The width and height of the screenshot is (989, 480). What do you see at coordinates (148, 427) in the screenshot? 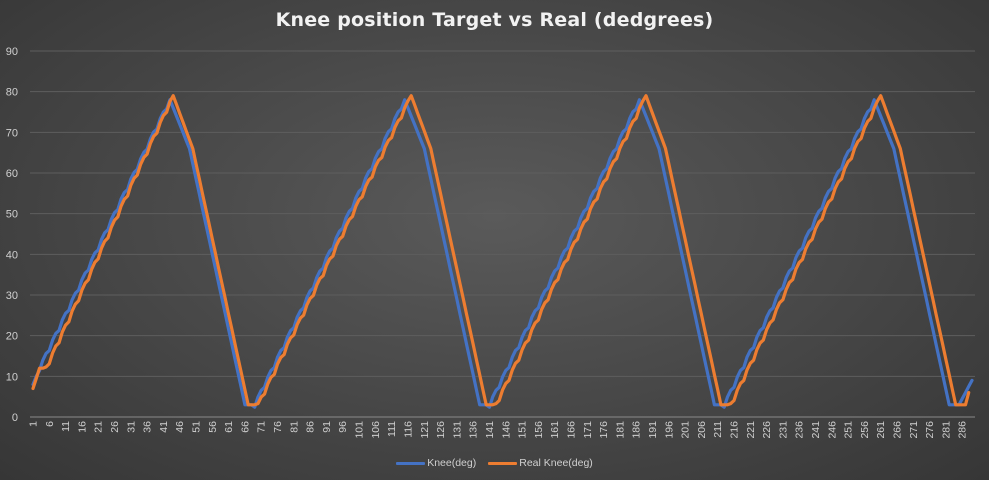
I see `x-tick-label: 36` at bounding box center [148, 427].